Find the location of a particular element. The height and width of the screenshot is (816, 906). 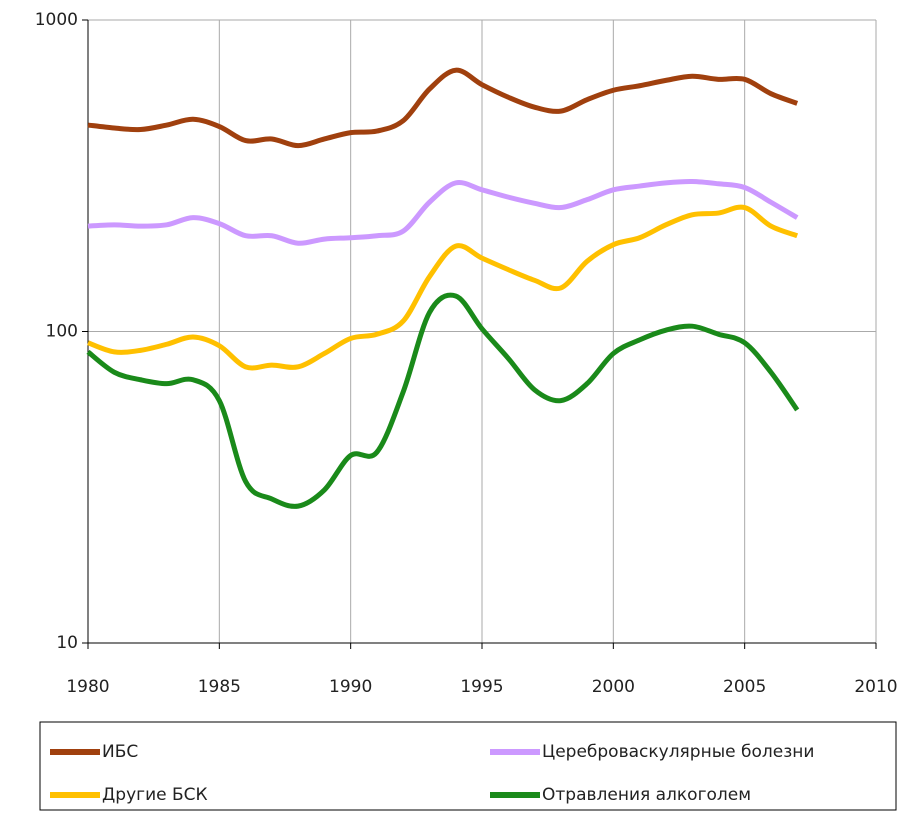

legend-label: ИБС is located at coordinates (120, 752).